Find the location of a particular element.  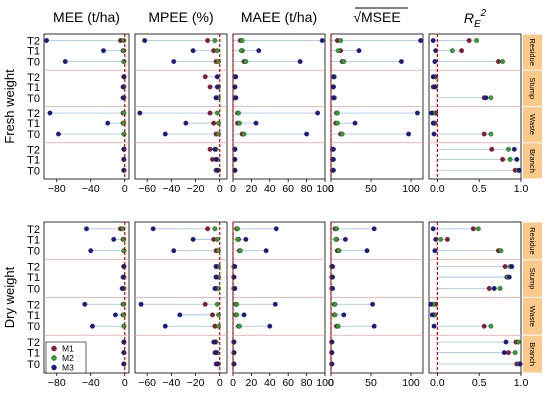

facet-strip-label: Residue is located at coordinates (532, 52).